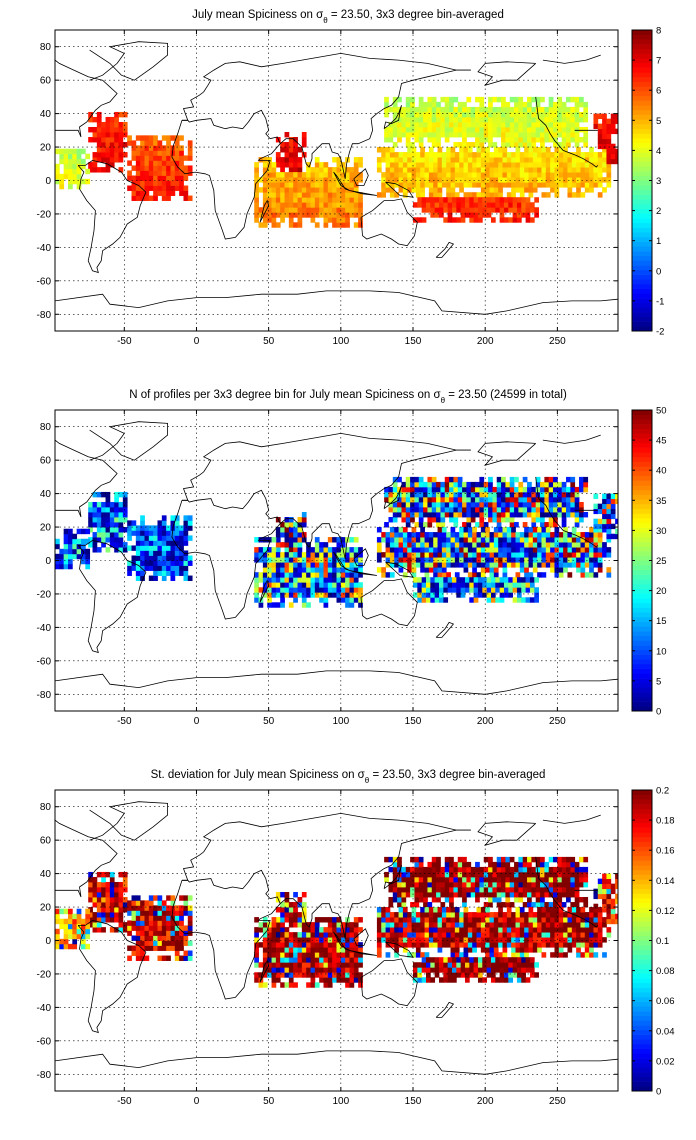 This screenshot has width=696, height=1140. What do you see at coordinates (48, 561) in the screenshot?
I see `y-tick-label: 0` at bounding box center [48, 561].